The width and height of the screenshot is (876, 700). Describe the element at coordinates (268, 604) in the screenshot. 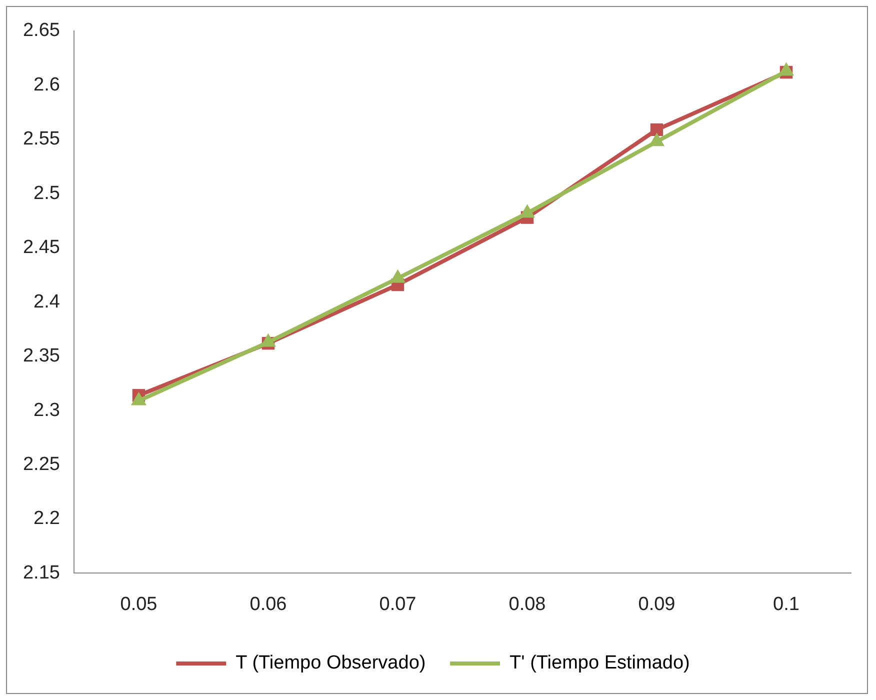

I see `x-tick-label: 0.06` at that location.